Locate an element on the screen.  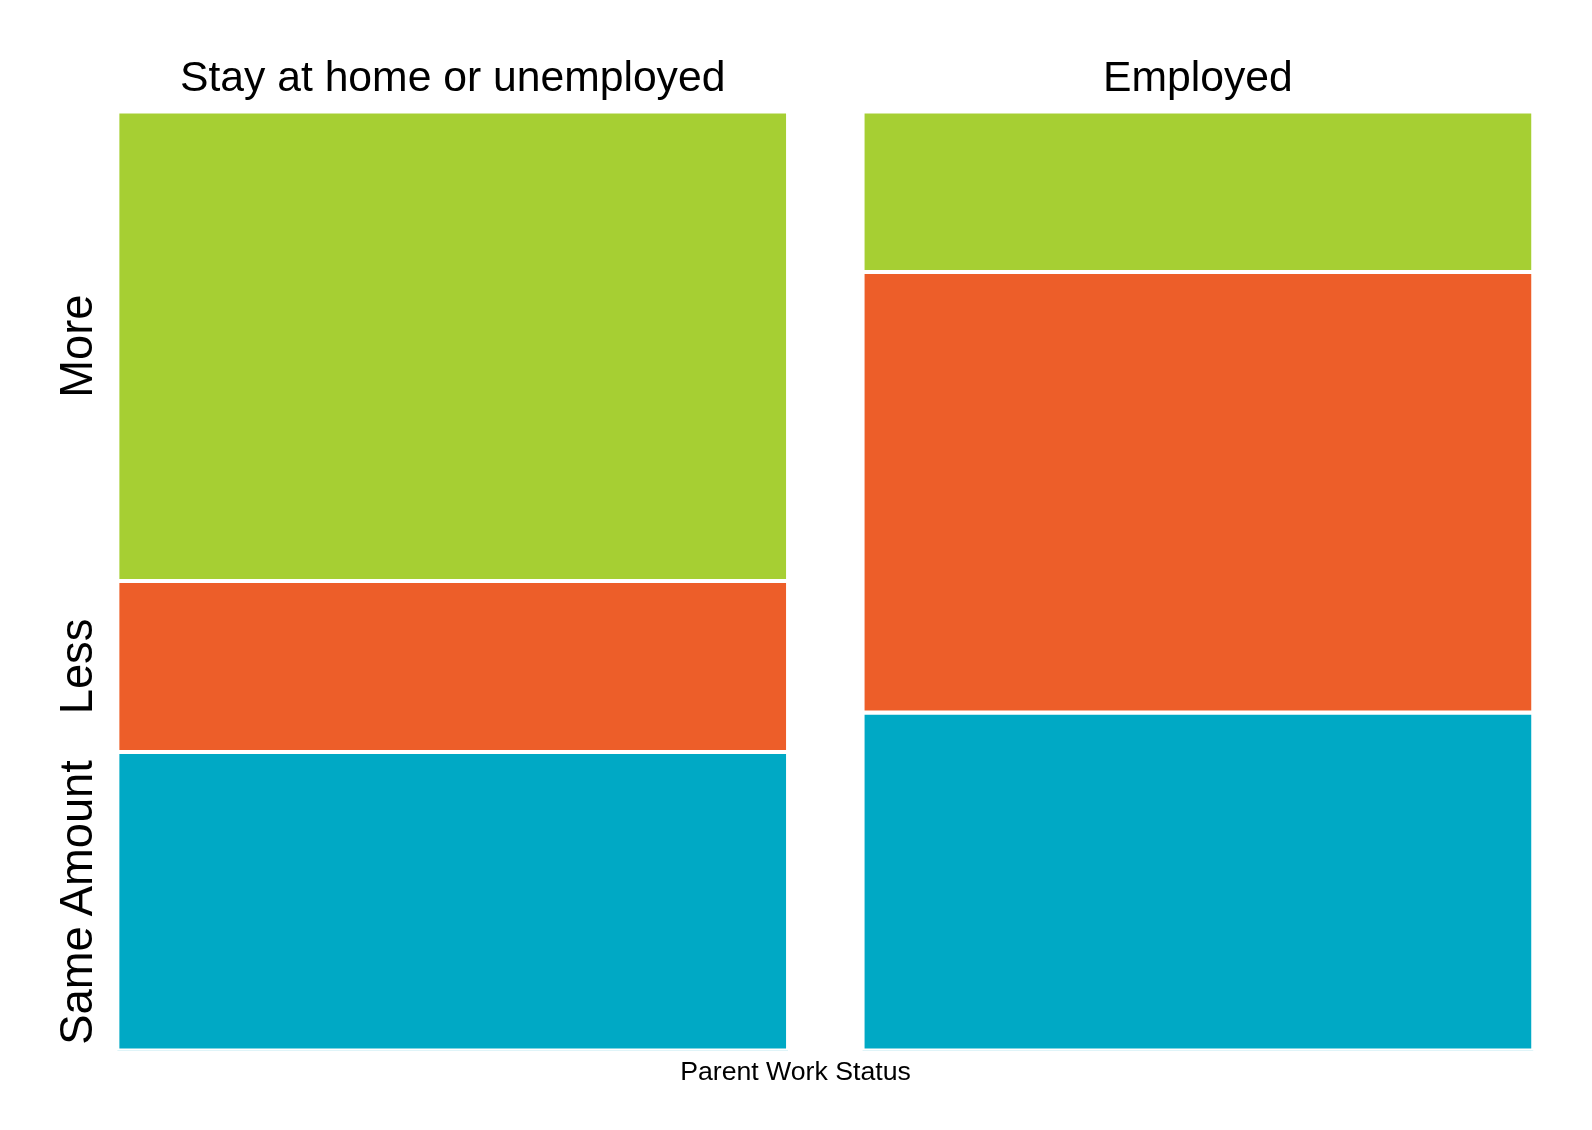
text: More is located at coordinates (77, 346).